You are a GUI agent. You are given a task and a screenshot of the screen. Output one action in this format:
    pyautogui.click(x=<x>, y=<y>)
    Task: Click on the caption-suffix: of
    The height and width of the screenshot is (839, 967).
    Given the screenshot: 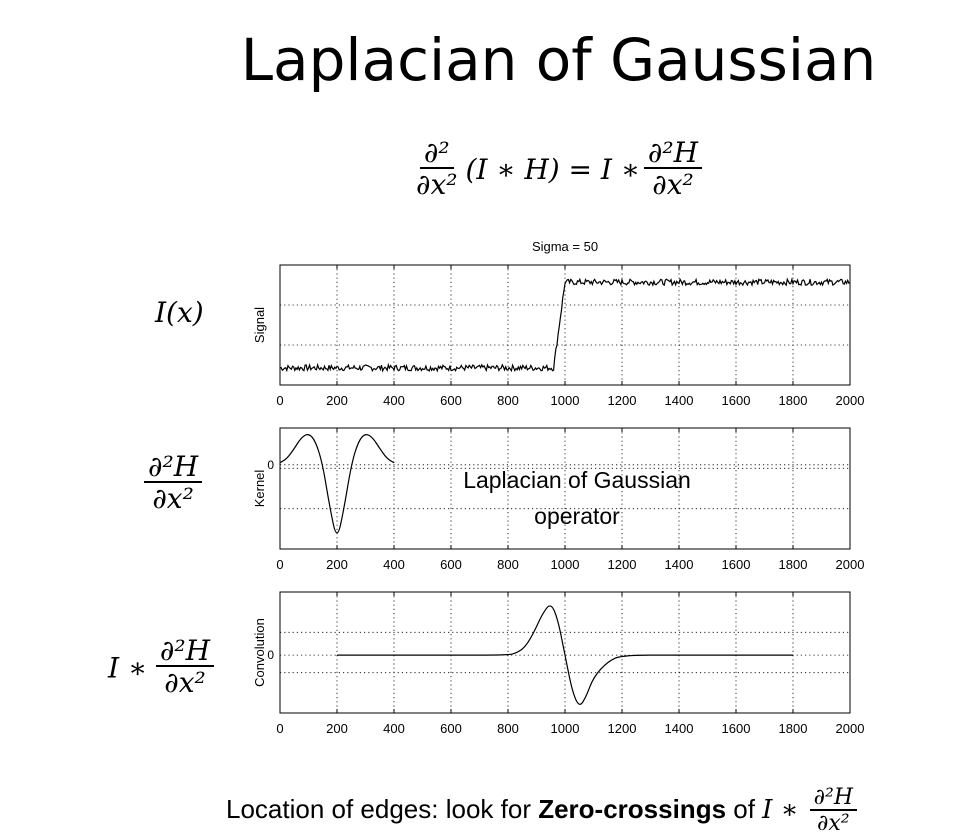 What is the action you would take?
    pyautogui.click(x=744, y=809)
    